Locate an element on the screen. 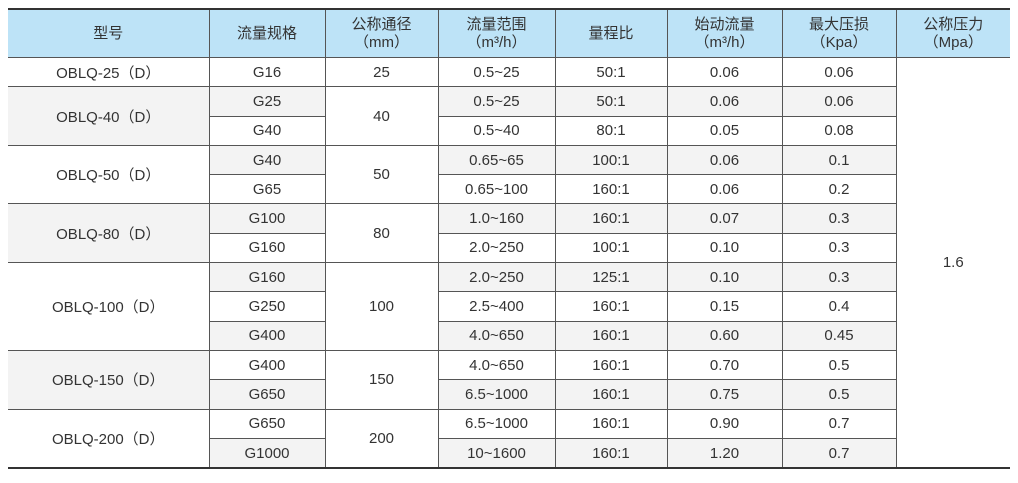 Image resolution: width=1018 pixels, height=483 pixels. table-row: OBLQ-200（D） G650 200 6.5~1000 160:1 0.90 0.7 is located at coordinates (509, 438).